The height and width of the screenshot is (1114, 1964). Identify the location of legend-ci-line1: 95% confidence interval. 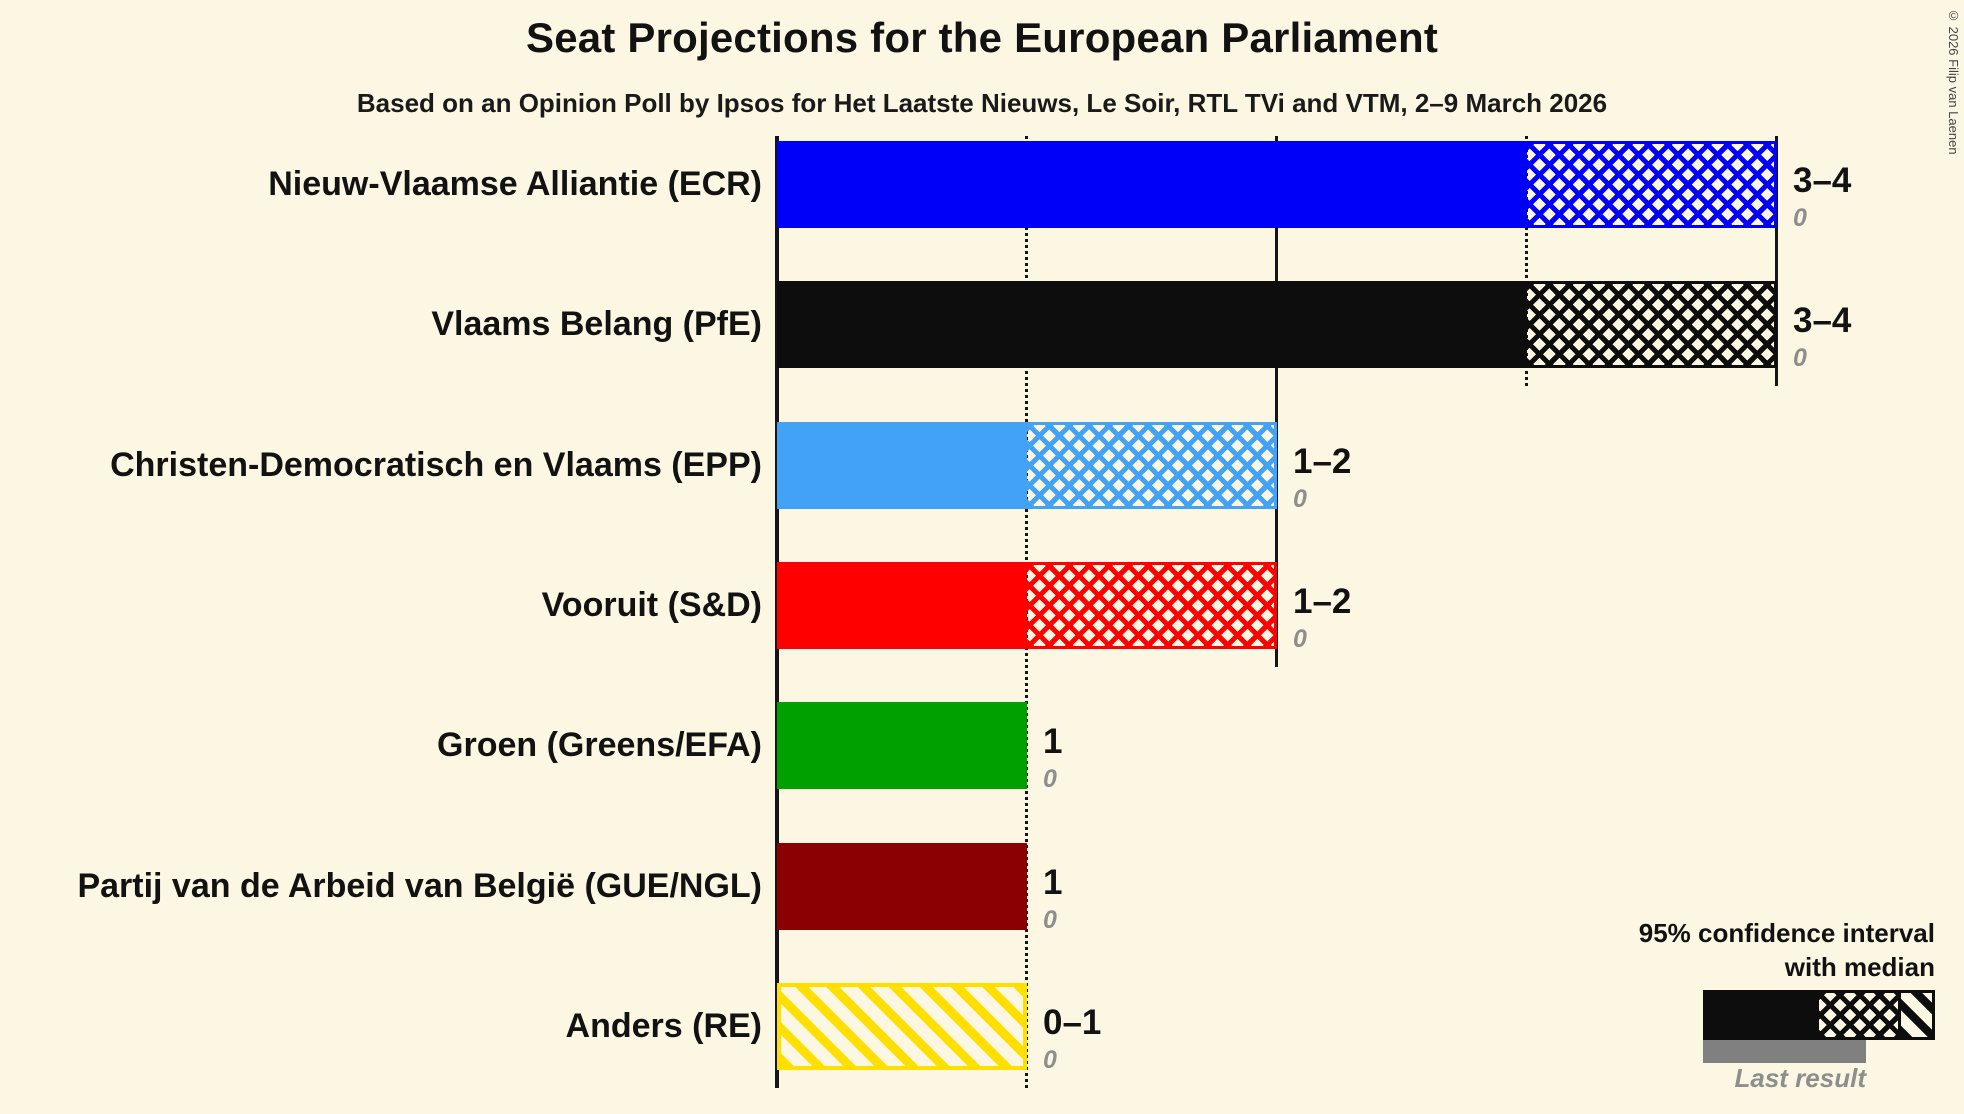
(1786, 933).